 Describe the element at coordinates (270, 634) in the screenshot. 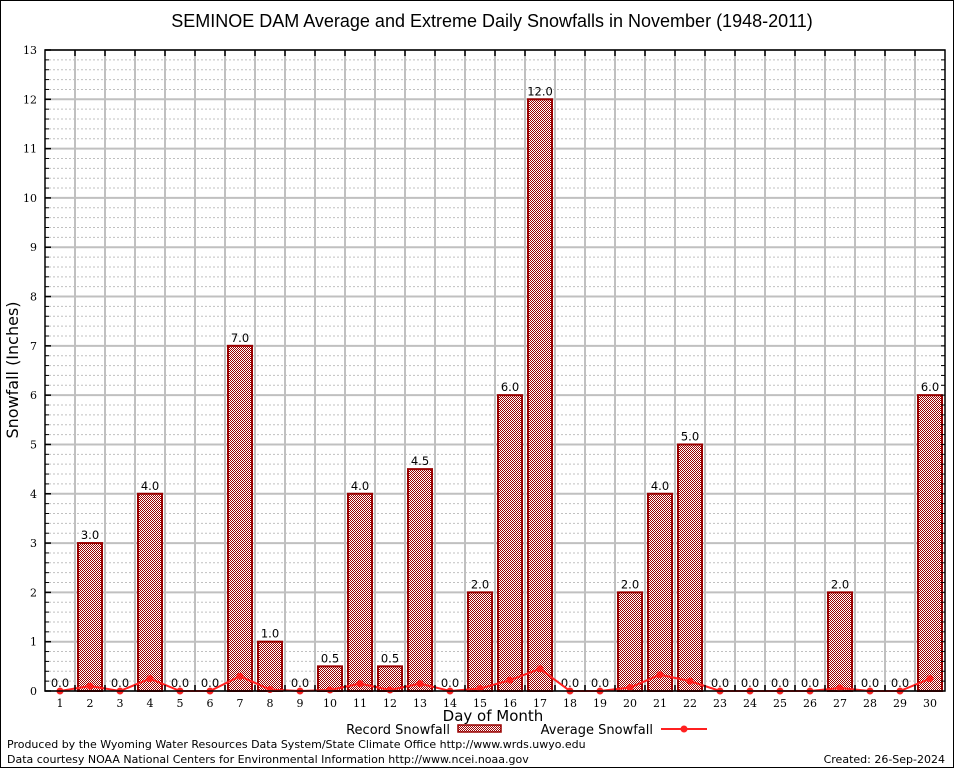

I see `bar-value-label: 1.0` at that location.